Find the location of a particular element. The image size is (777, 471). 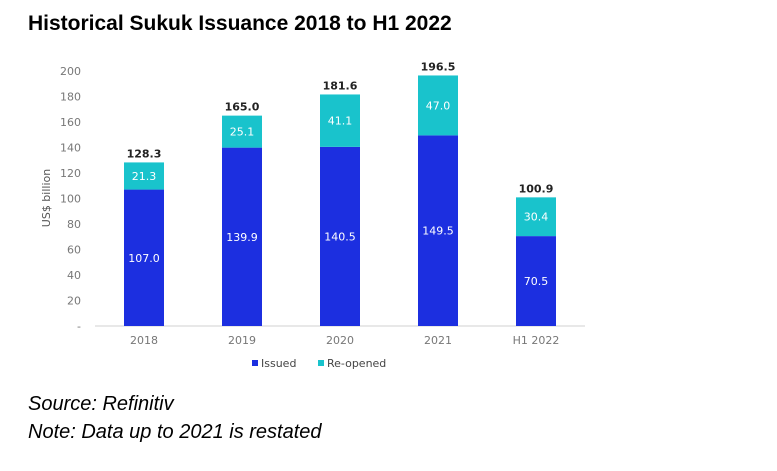

x-tick-label: 2018 is located at coordinates (144, 340).